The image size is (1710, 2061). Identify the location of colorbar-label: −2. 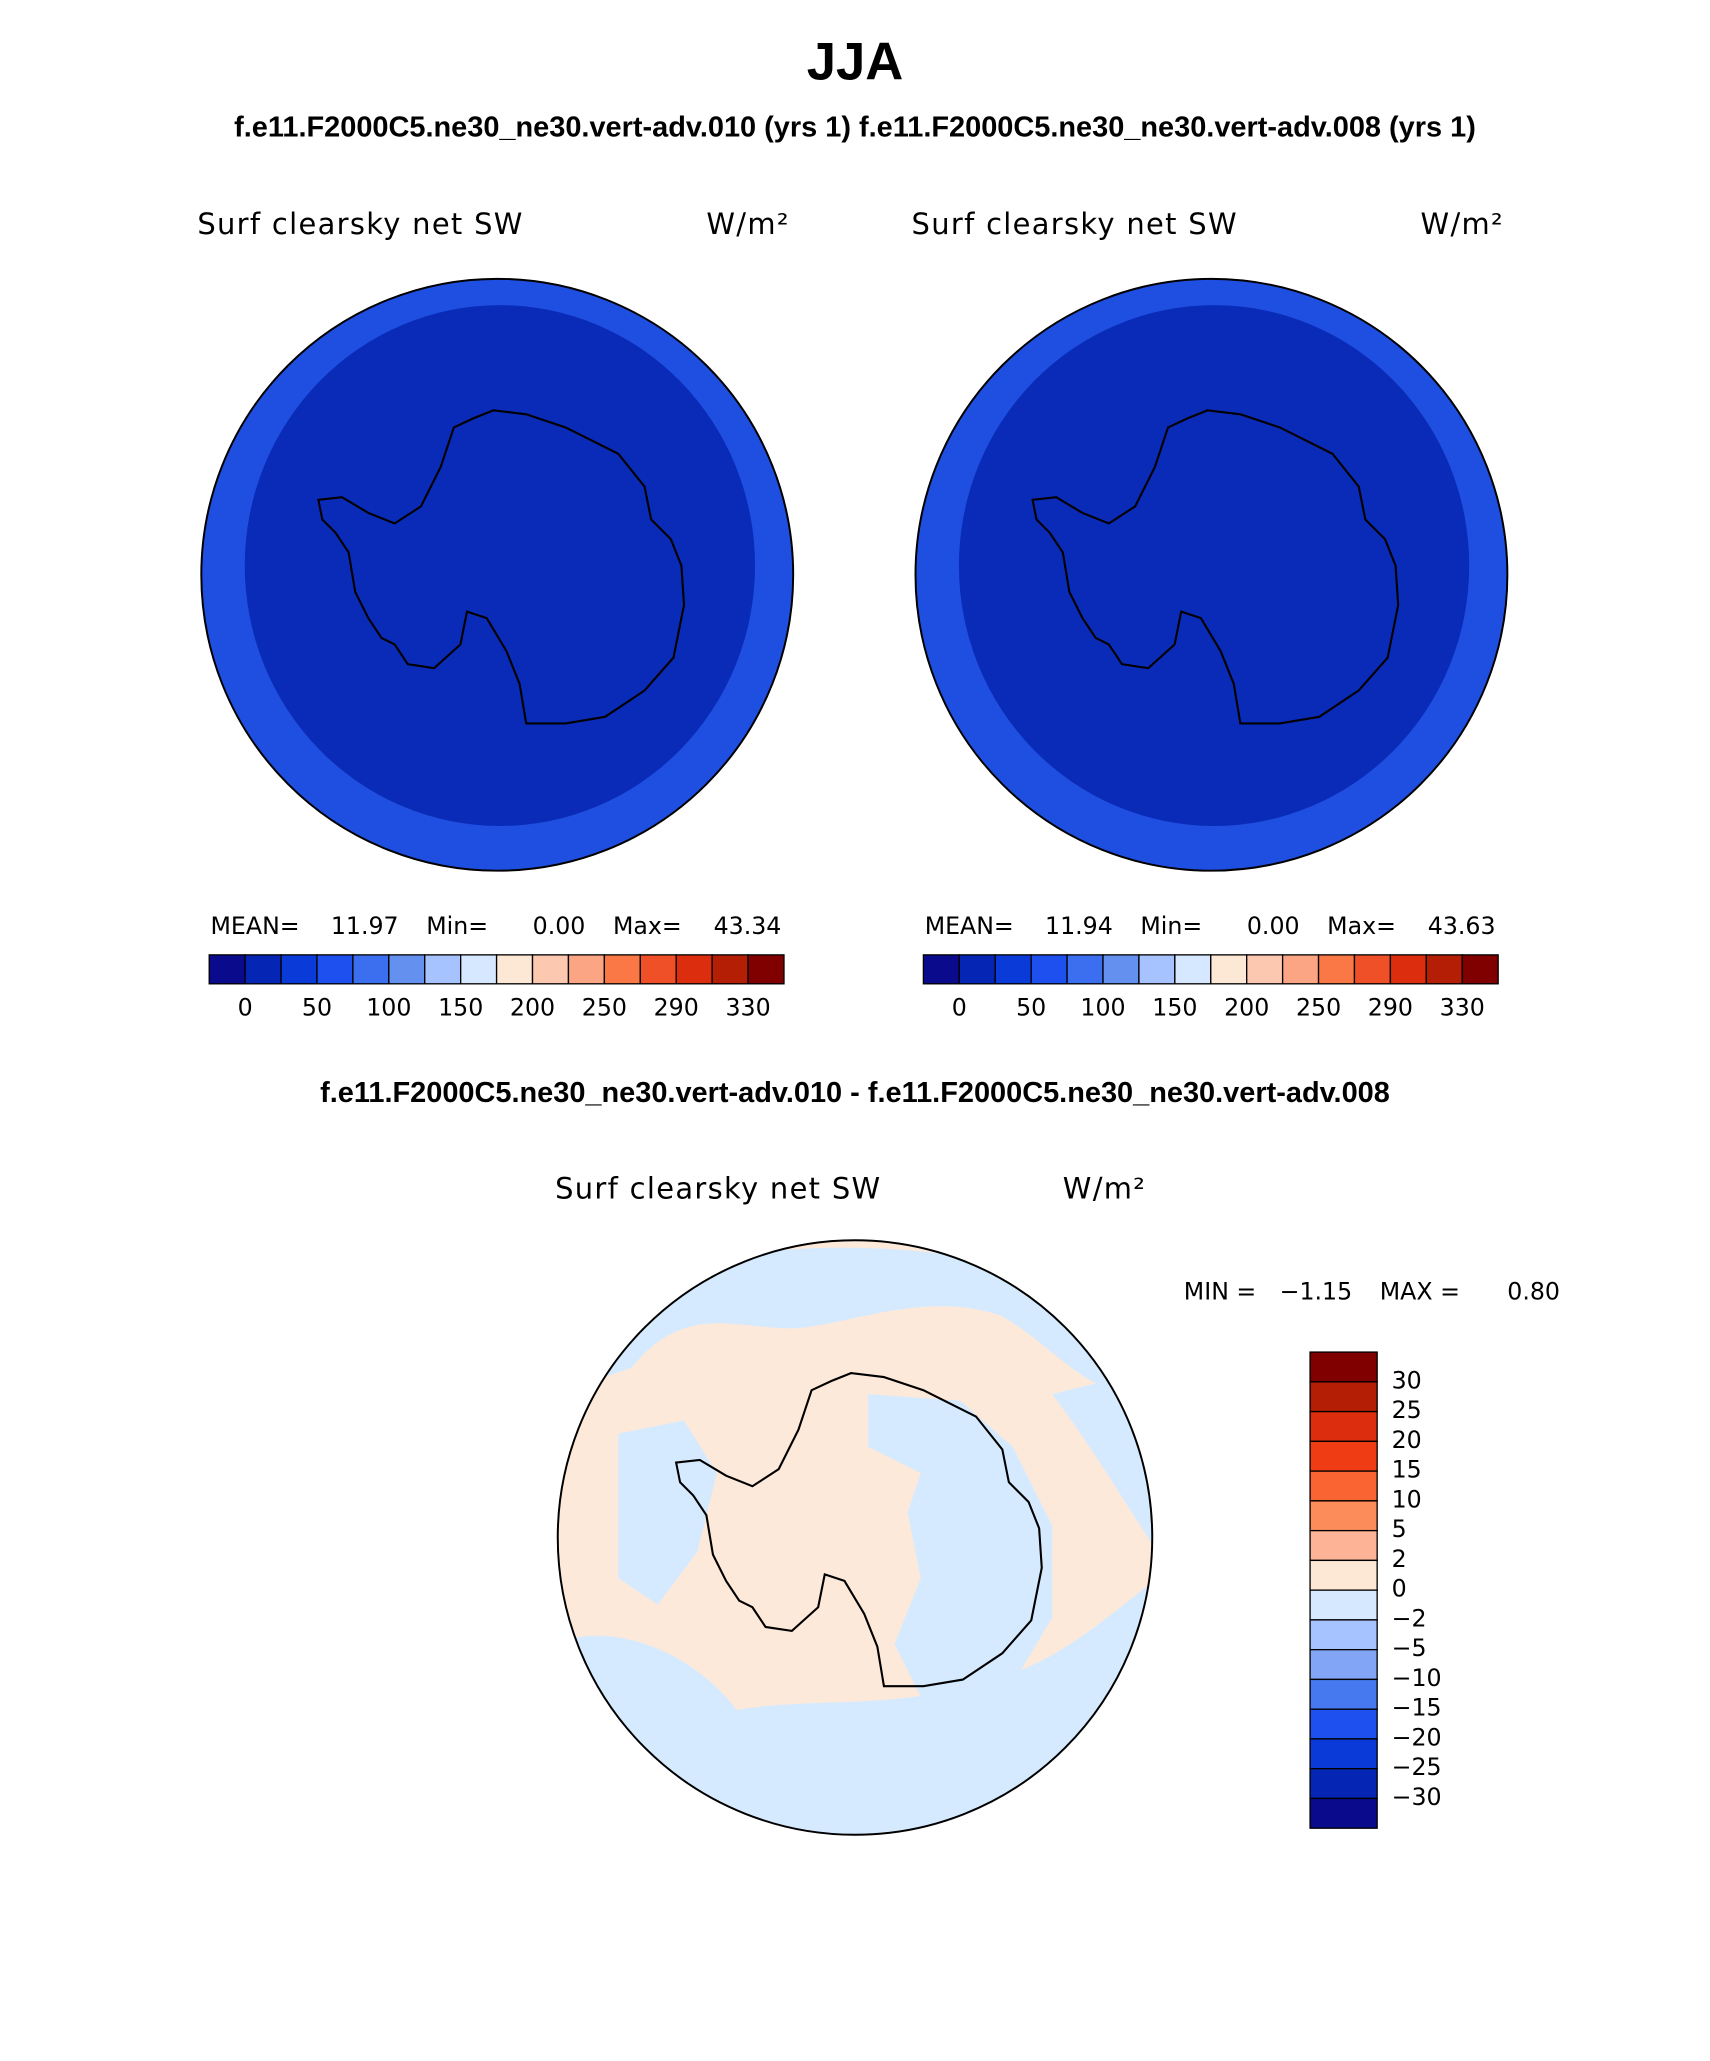
(1409, 1618).